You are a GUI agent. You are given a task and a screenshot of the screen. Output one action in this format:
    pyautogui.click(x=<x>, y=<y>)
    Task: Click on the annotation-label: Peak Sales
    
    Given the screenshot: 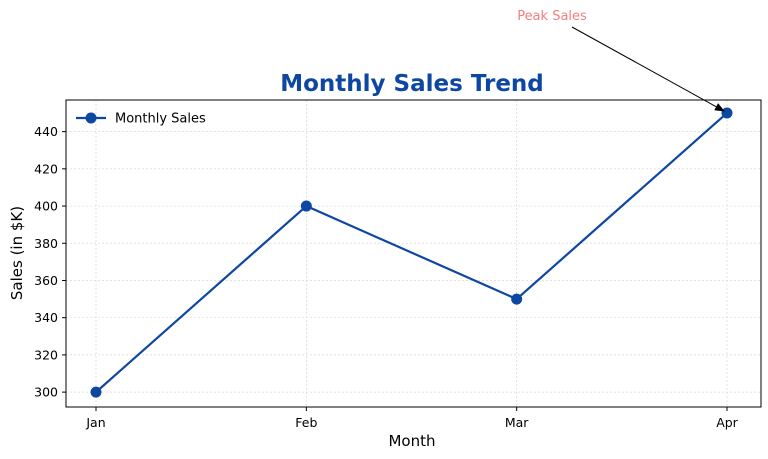 What is the action you would take?
    pyautogui.click(x=552, y=16)
    